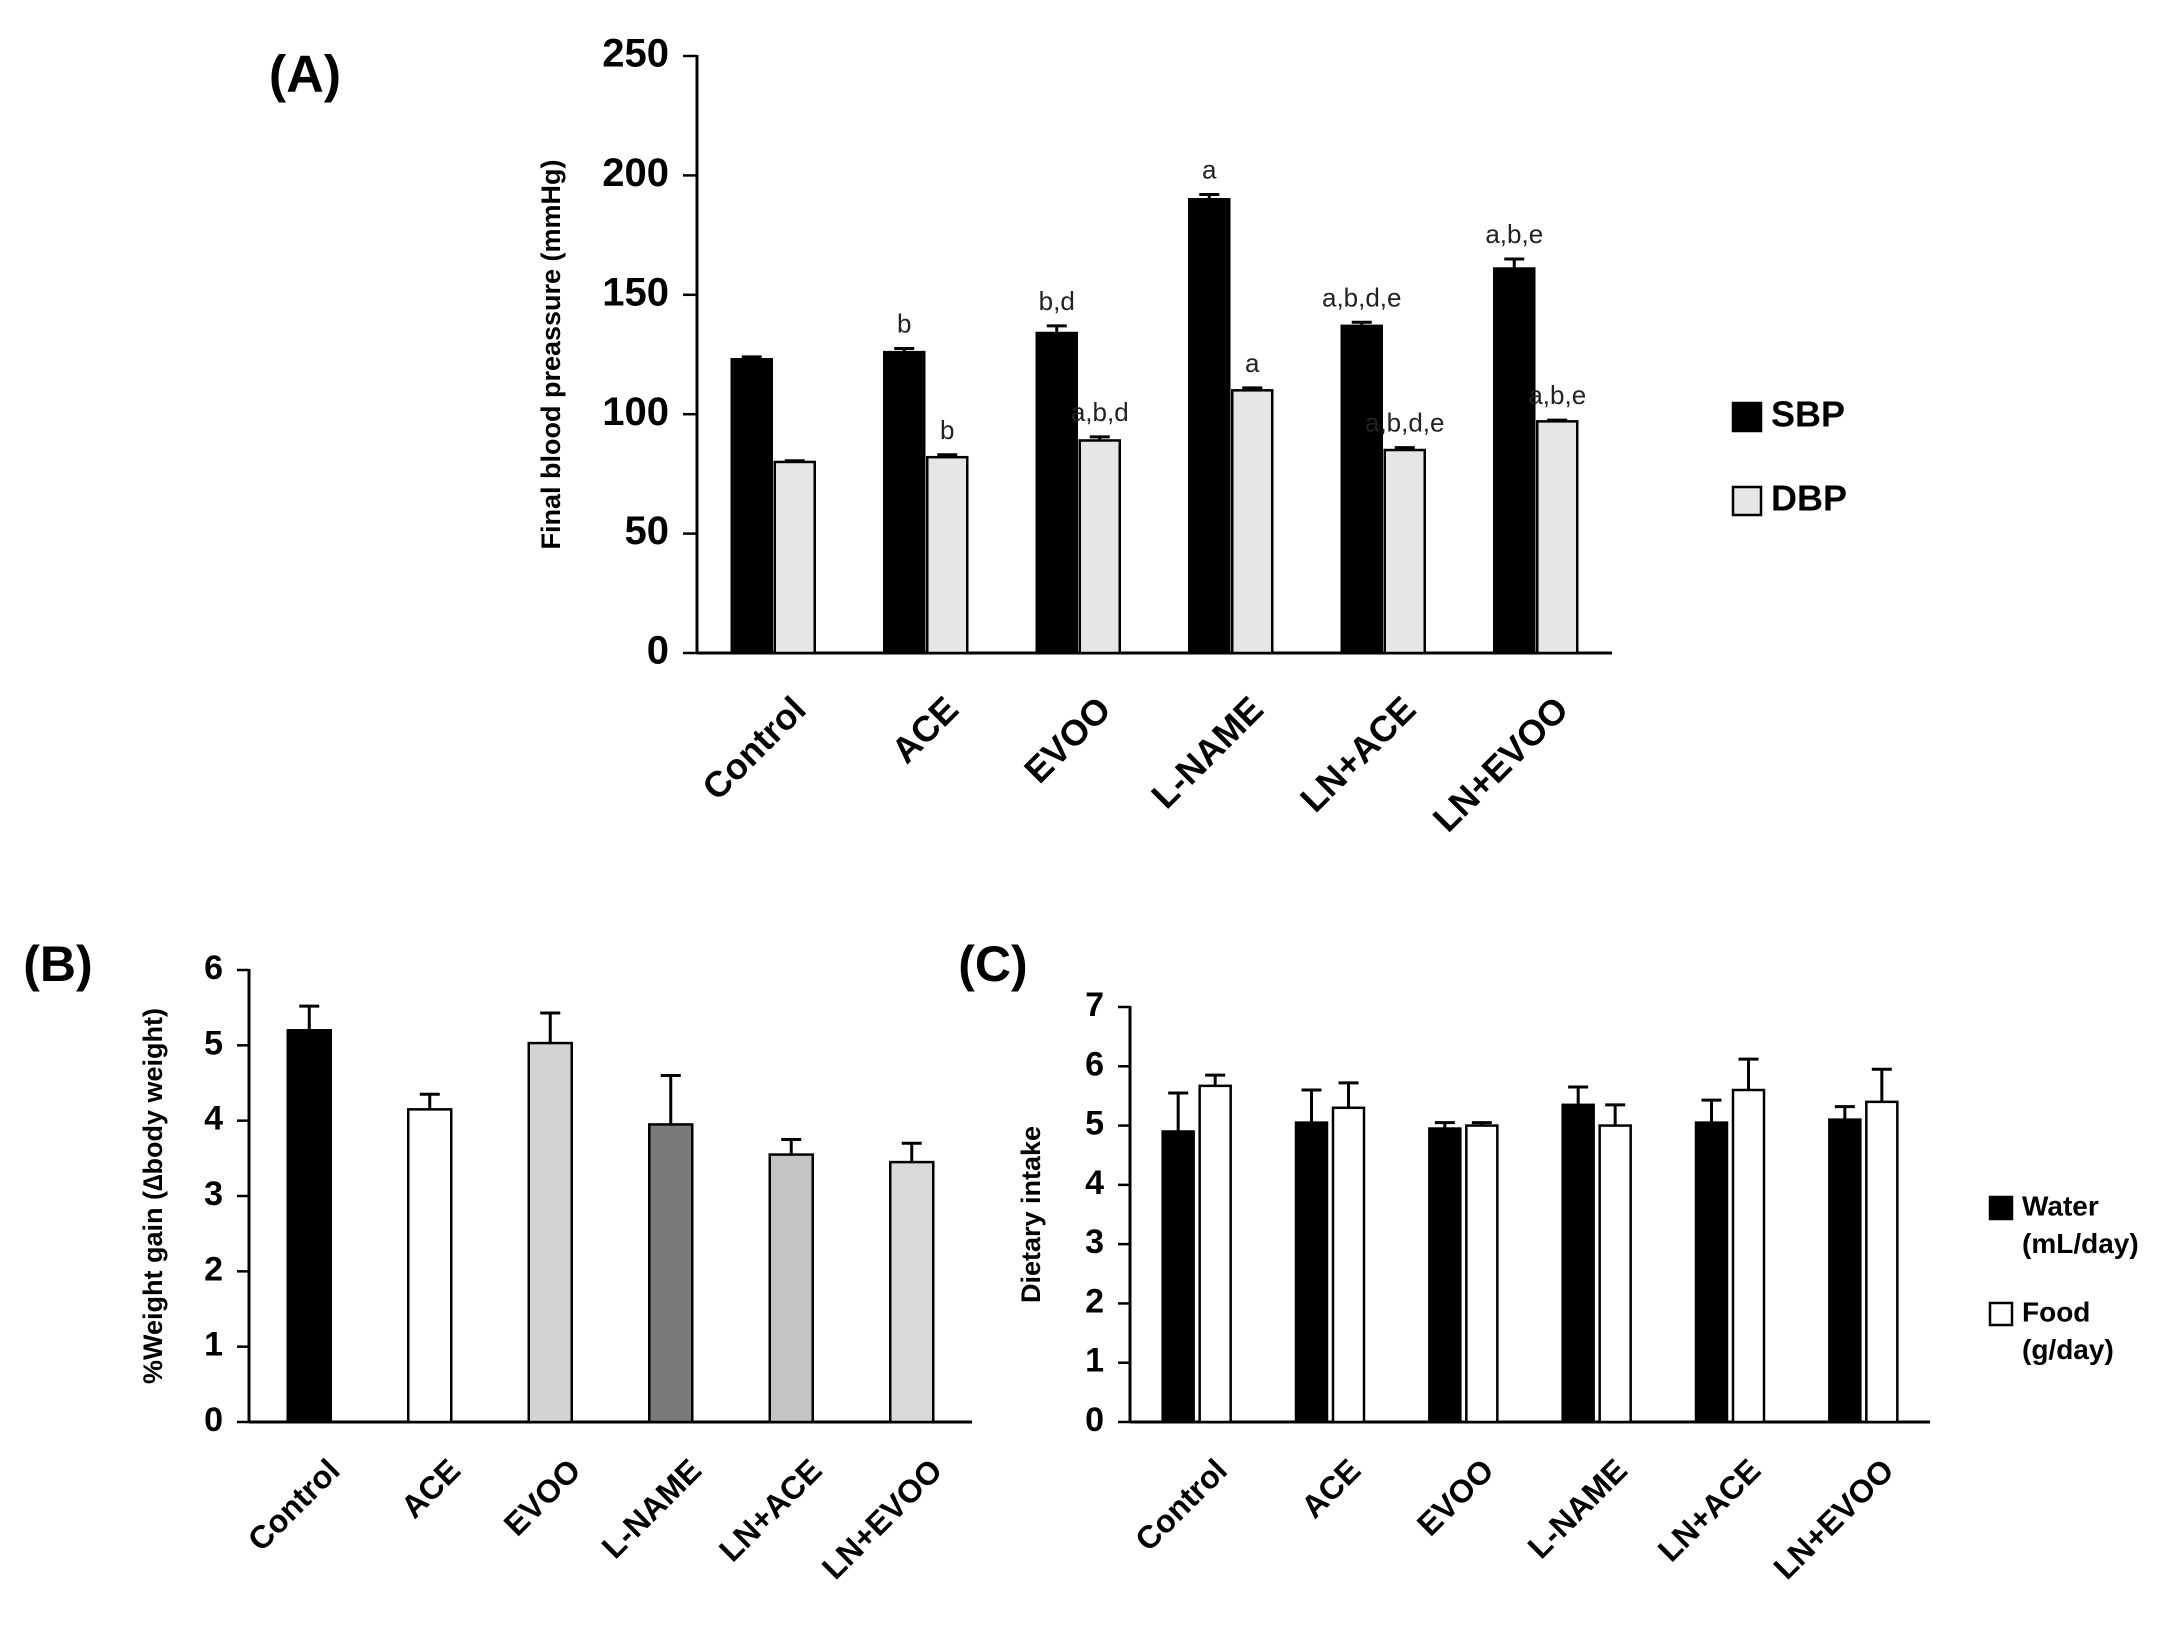  I want to click on bar-control-value, so click(309, 1226).